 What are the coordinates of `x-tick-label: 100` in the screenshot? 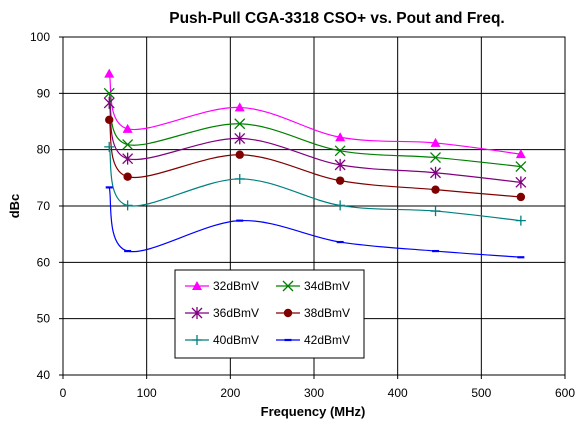 It's located at (147, 393).